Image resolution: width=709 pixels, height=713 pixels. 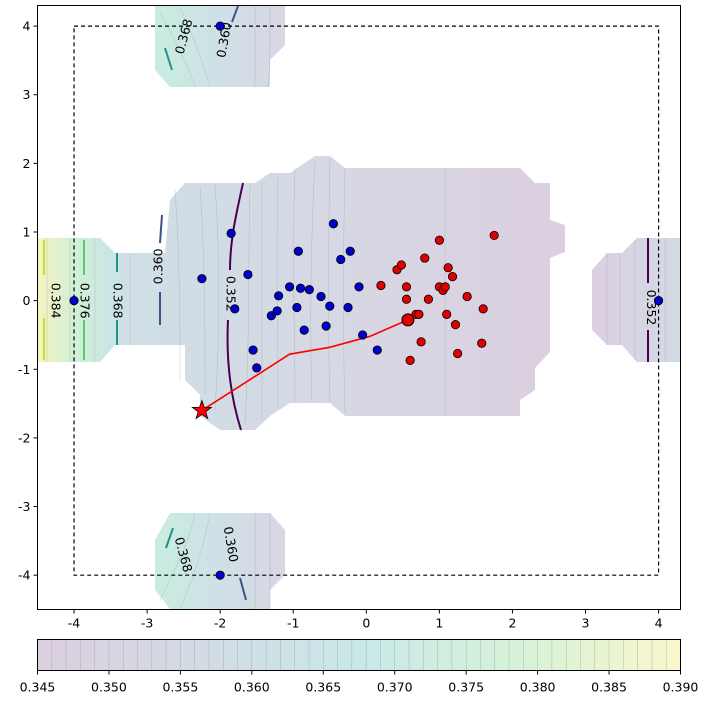 I want to click on colorbar-tick-label: 0.385, so click(x=609, y=687).